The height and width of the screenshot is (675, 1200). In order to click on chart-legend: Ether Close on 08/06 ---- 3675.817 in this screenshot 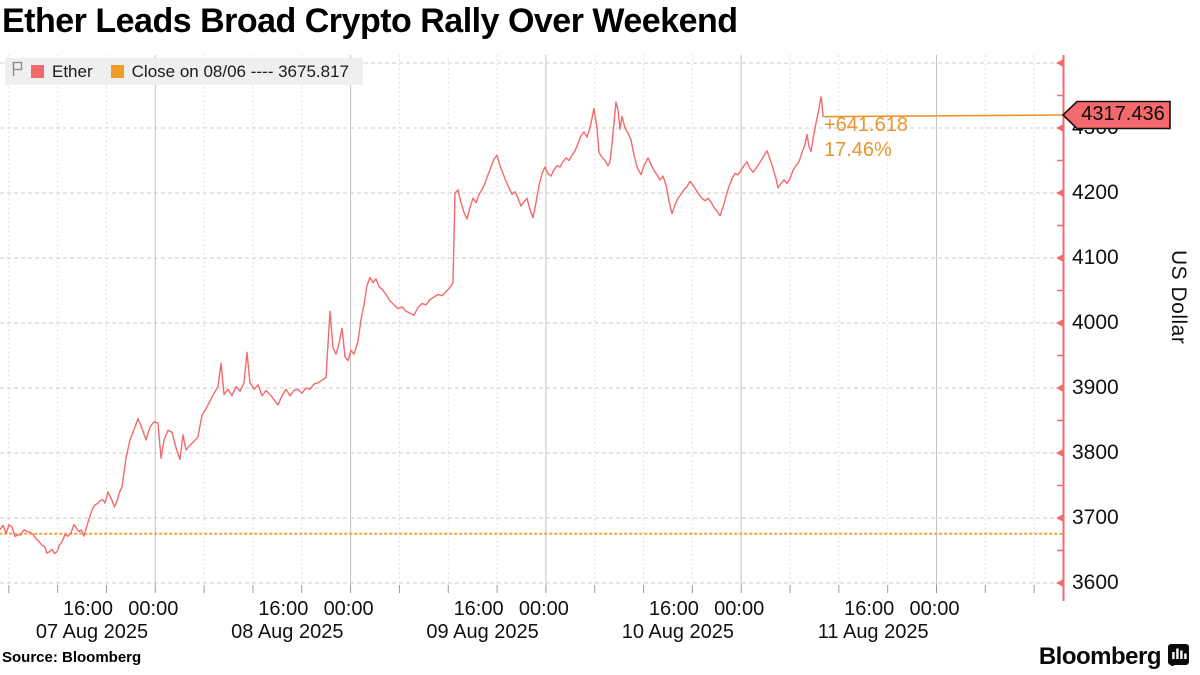, I will do `click(184, 71)`.